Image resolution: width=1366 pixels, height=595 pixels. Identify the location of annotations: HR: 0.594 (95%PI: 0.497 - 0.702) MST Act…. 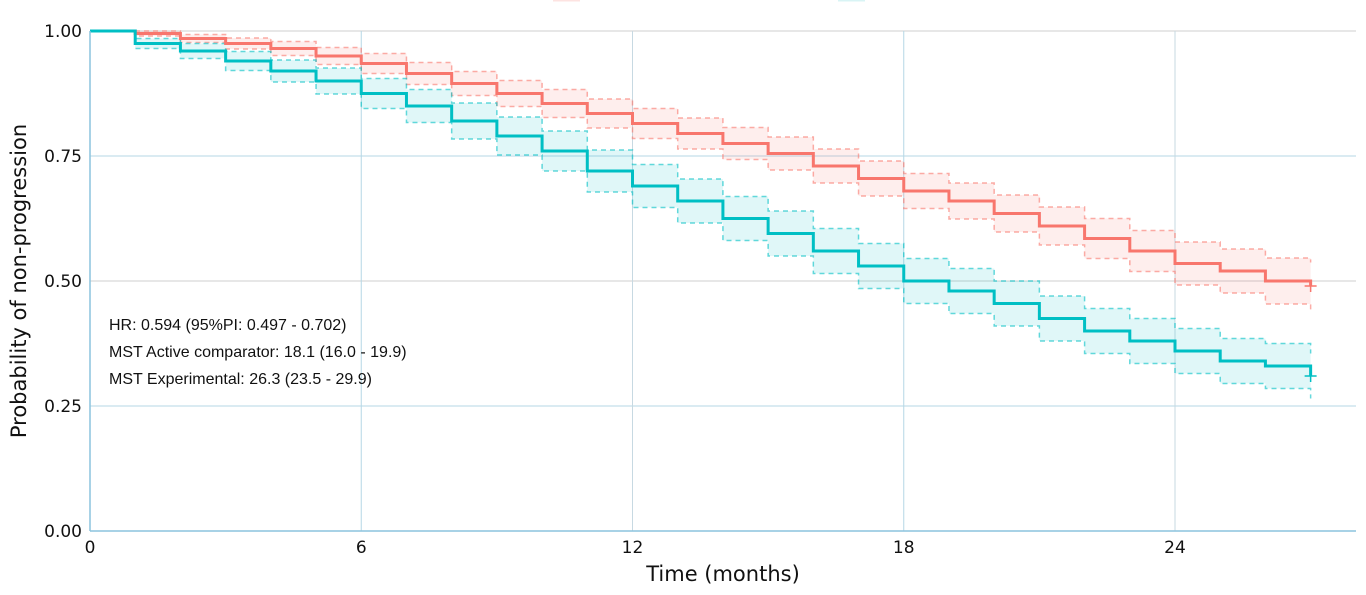
(258, 352).